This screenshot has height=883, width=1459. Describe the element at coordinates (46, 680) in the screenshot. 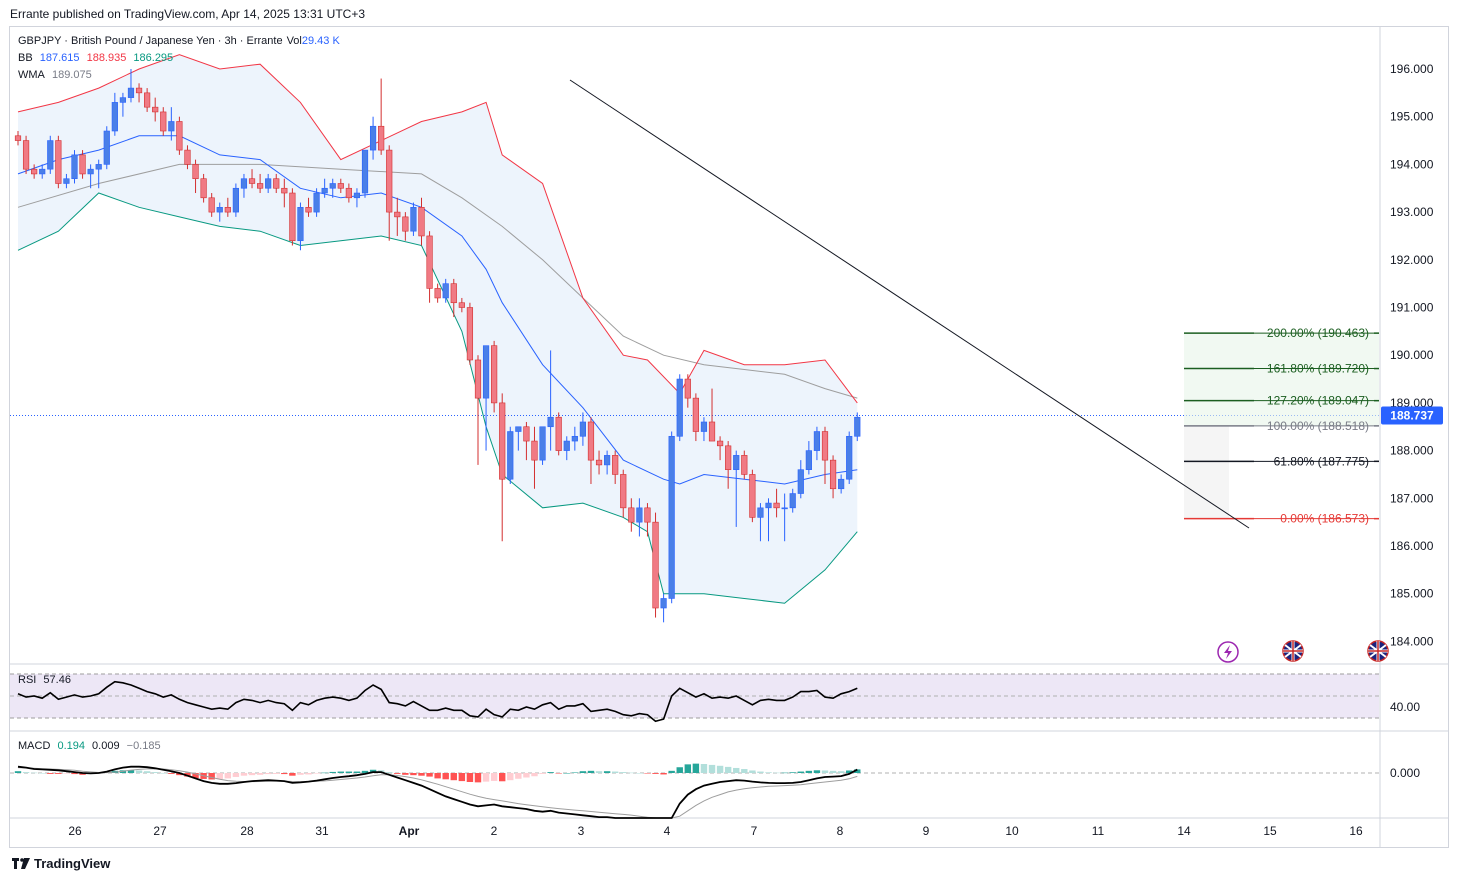

I see `rsi-legend: RSI 57.46` at that location.